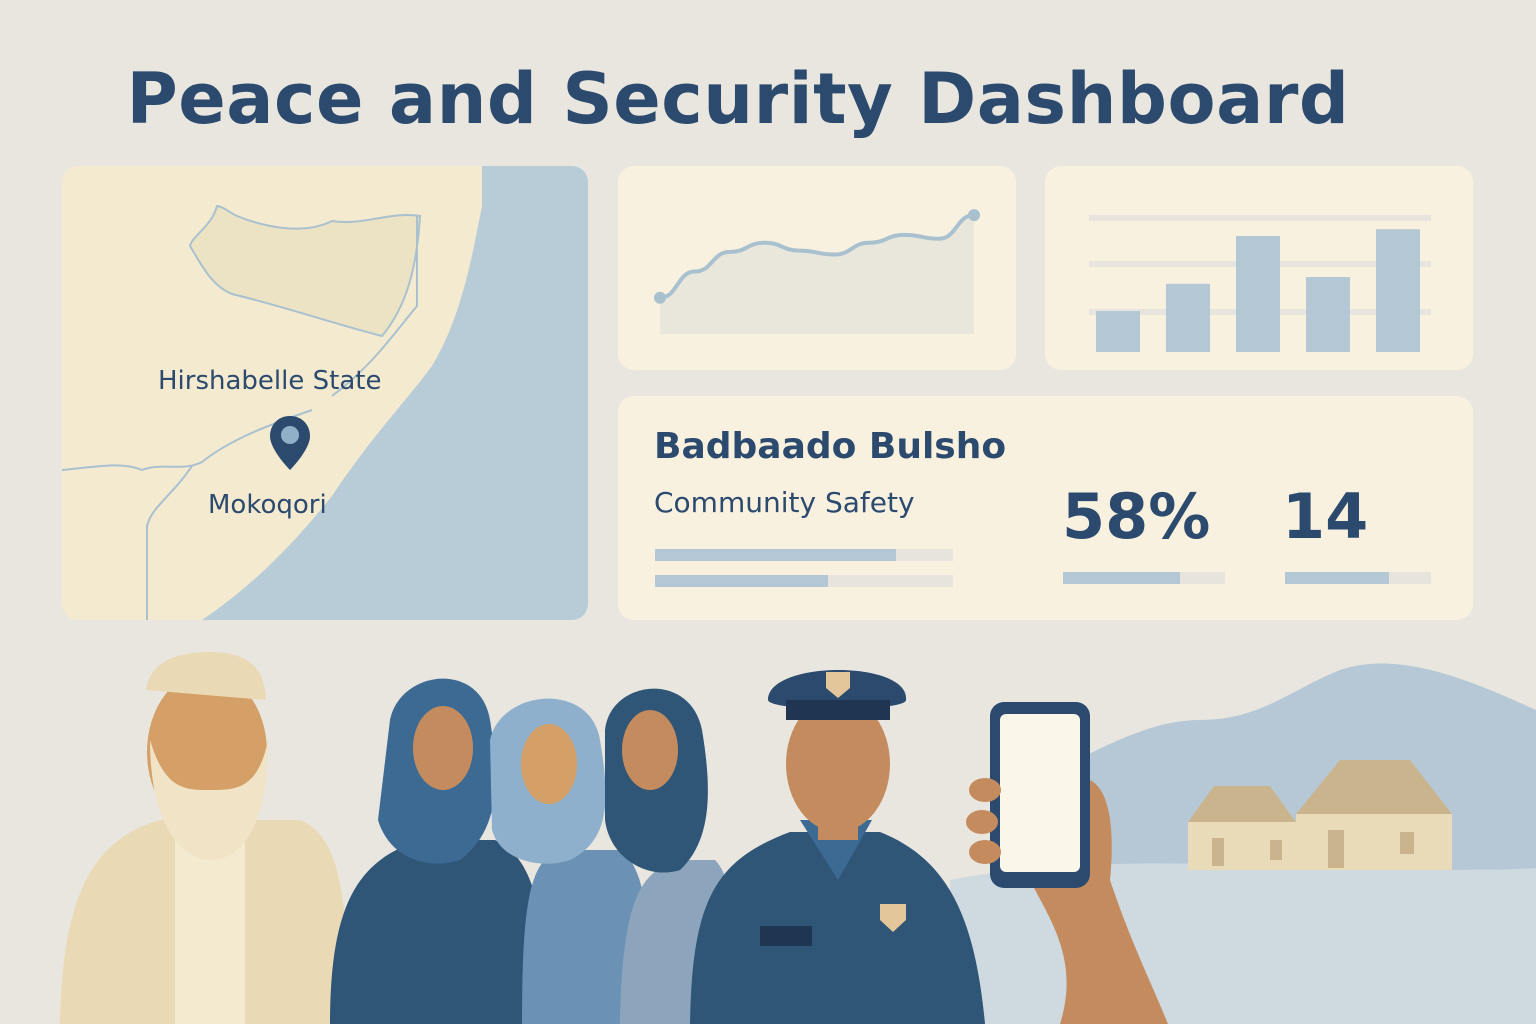  I want to click on line-chart, so click(817, 271).